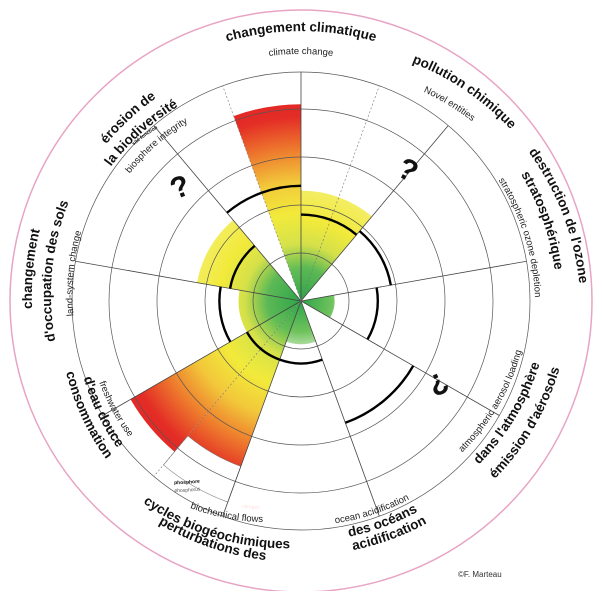  I want to click on biogeo-boundary-arc, so click(263, 346).